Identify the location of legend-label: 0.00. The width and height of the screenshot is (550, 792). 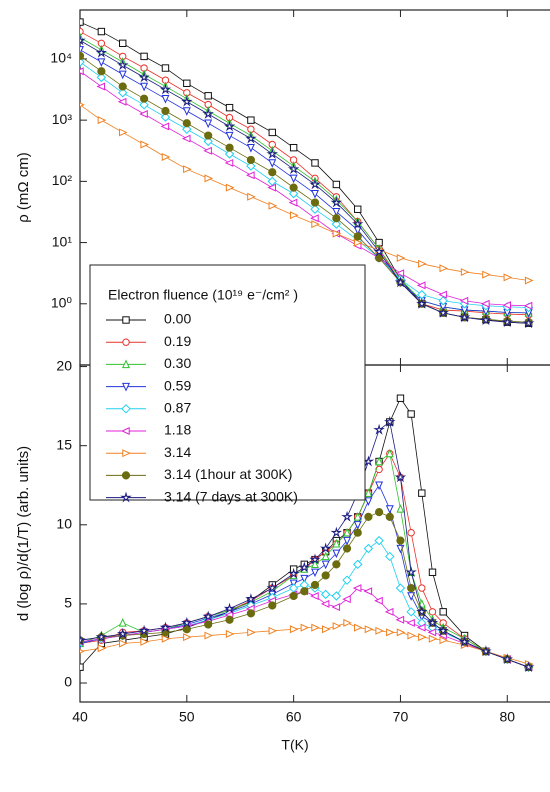
(177, 319).